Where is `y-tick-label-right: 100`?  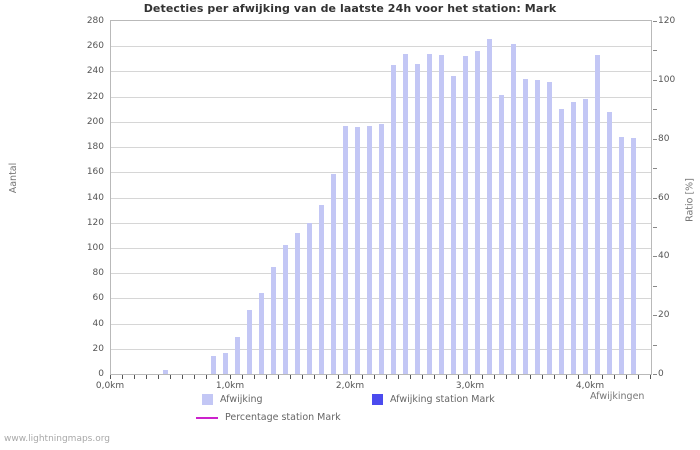
y-tick-label-right: 100 is located at coordinates (667, 79).